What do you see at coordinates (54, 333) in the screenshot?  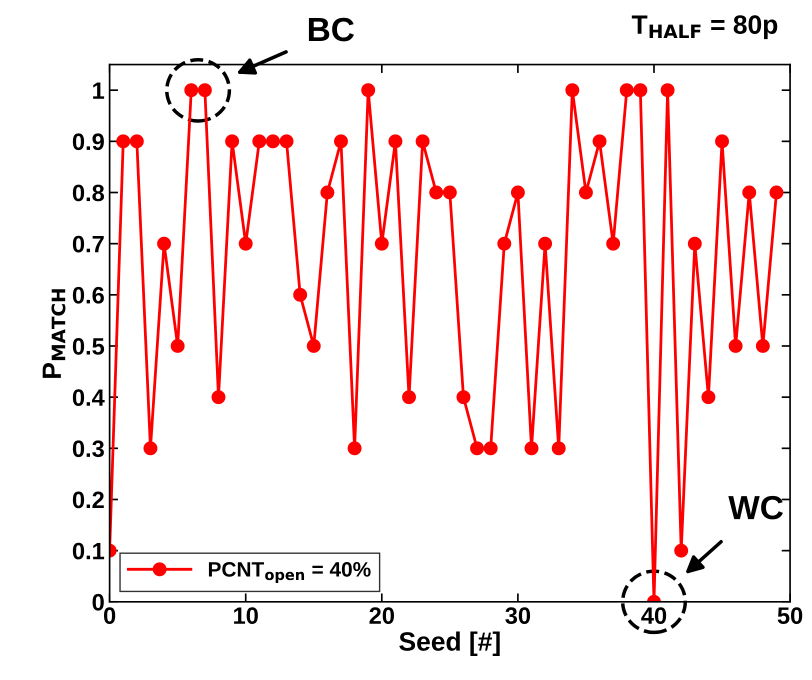 I see `y-axis-title: P$_{MATCH}$` at bounding box center [54, 333].